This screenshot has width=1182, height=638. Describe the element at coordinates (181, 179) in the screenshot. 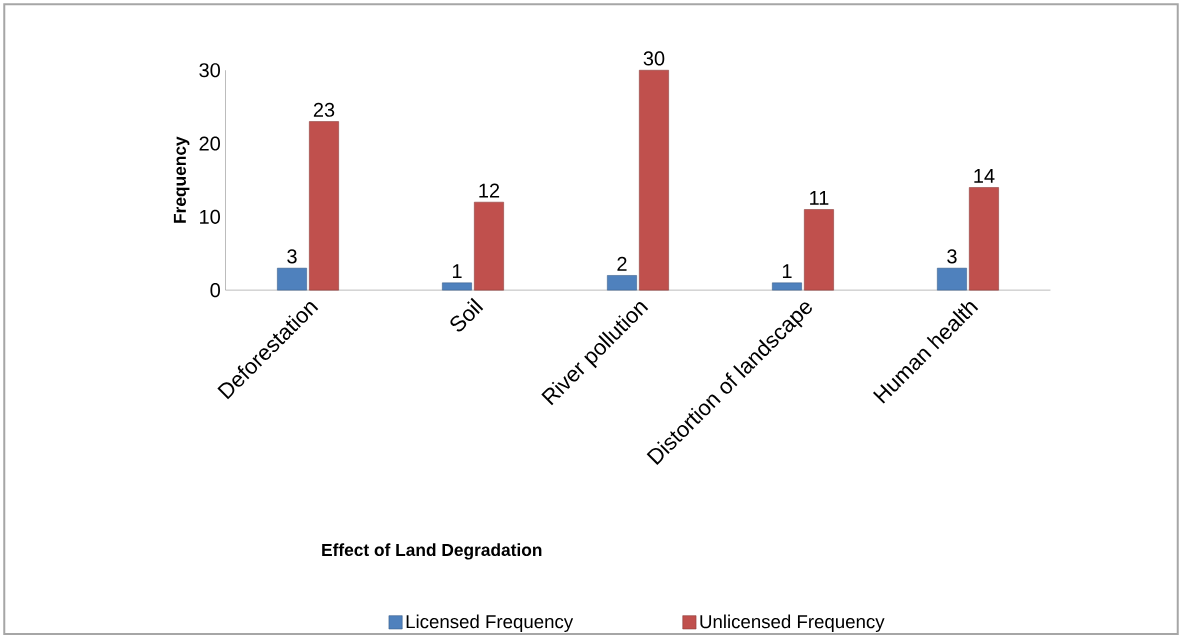

I see `y-axis-title: Frequency` at that location.